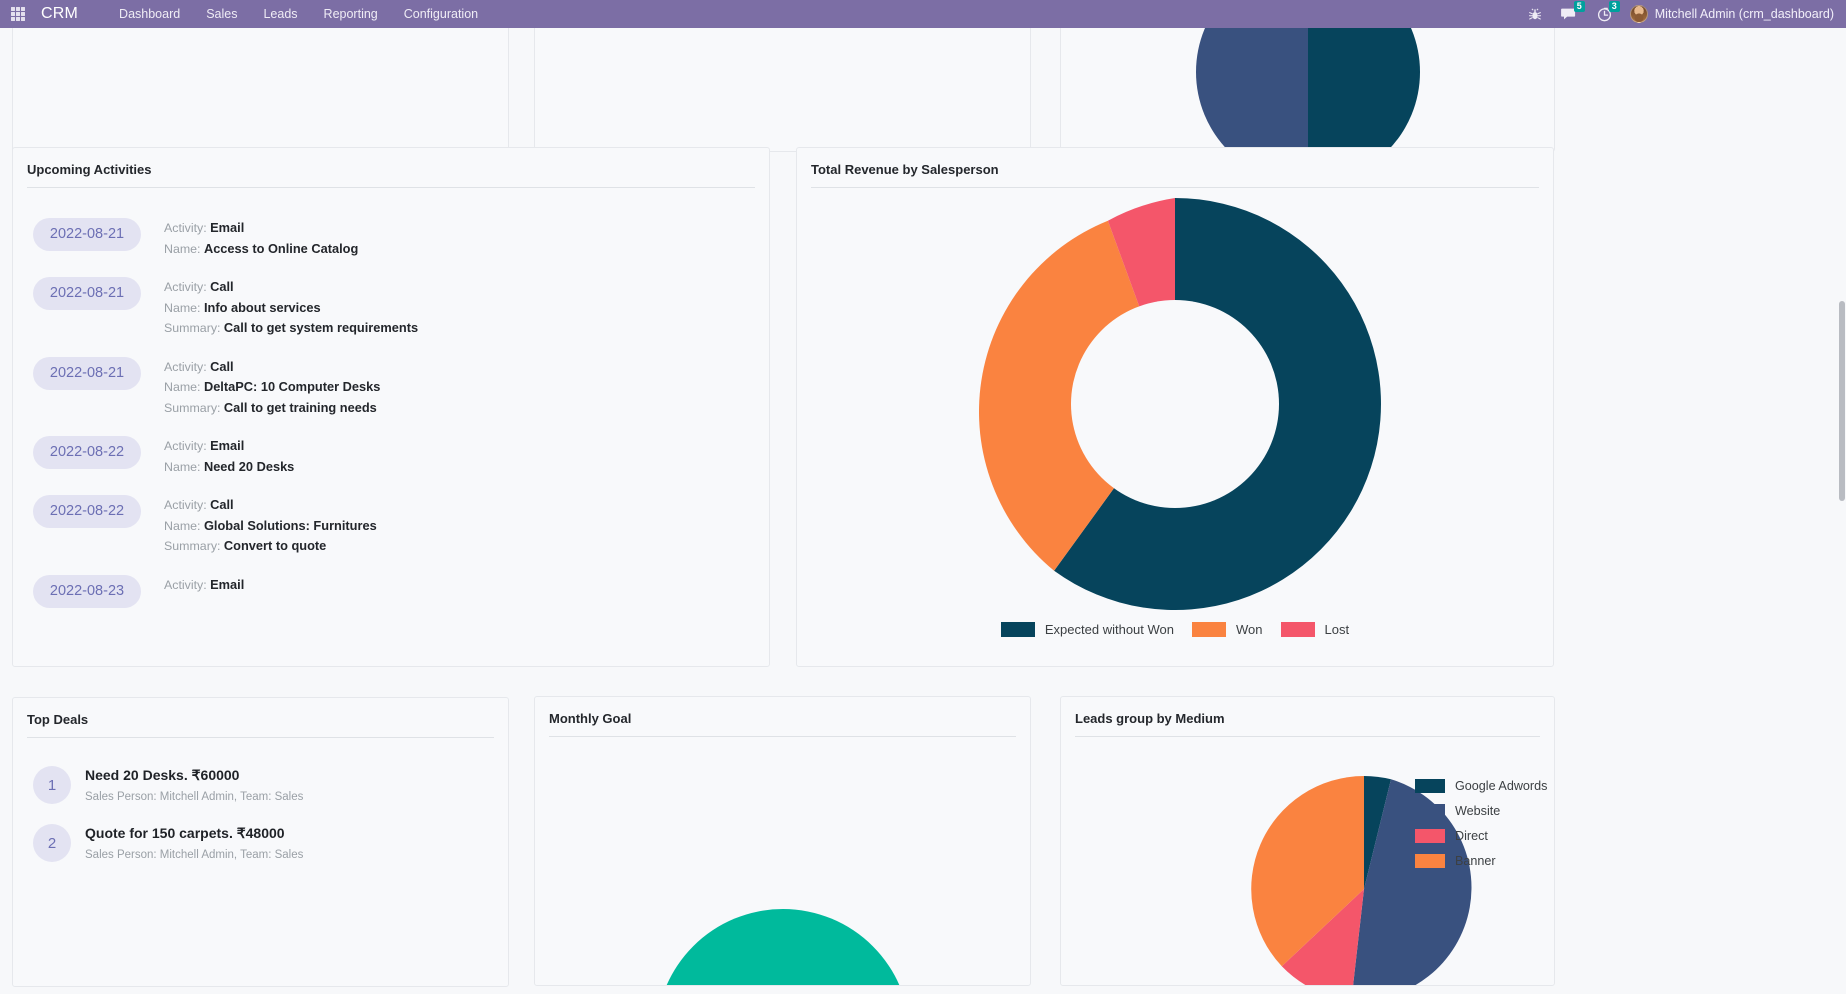 The image size is (1846, 994). What do you see at coordinates (1604, 14) in the screenshot?
I see `activities-clock-icon: 3` at bounding box center [1604, 14].